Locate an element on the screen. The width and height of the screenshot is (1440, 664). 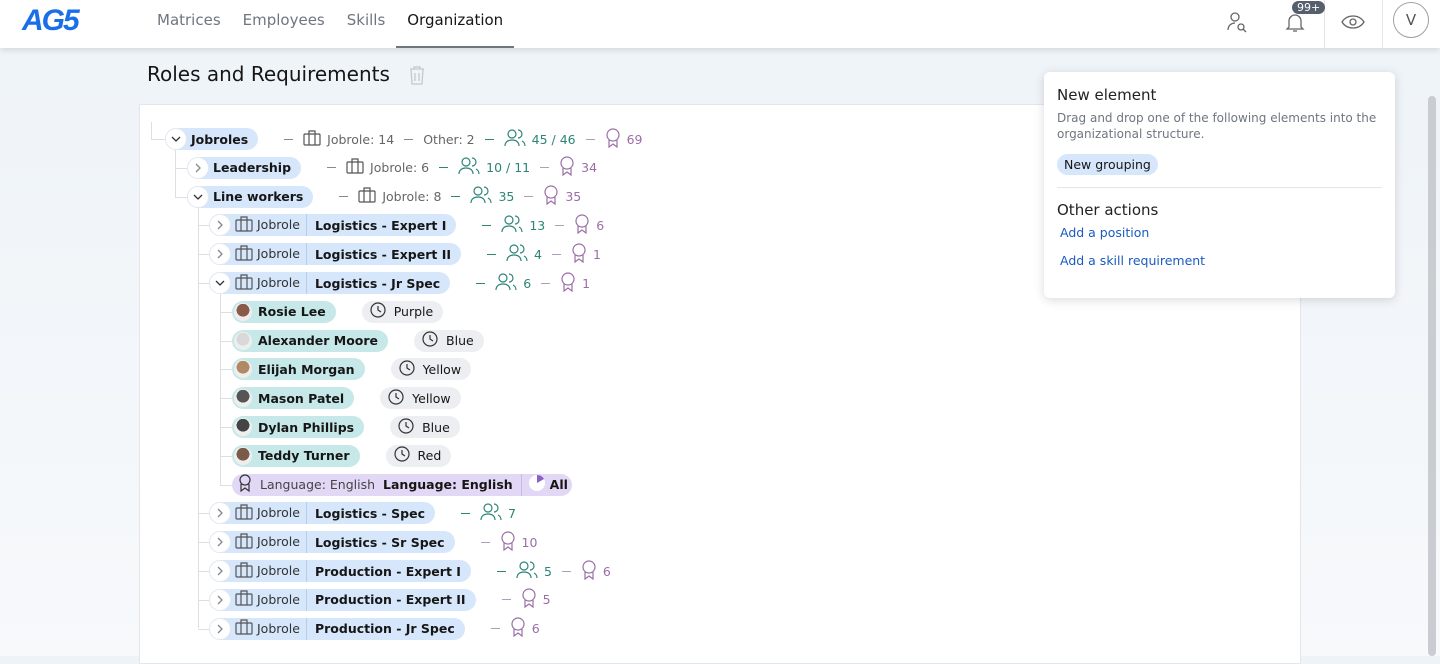
row-metrics: 7 is located at coordinates (486, 513).